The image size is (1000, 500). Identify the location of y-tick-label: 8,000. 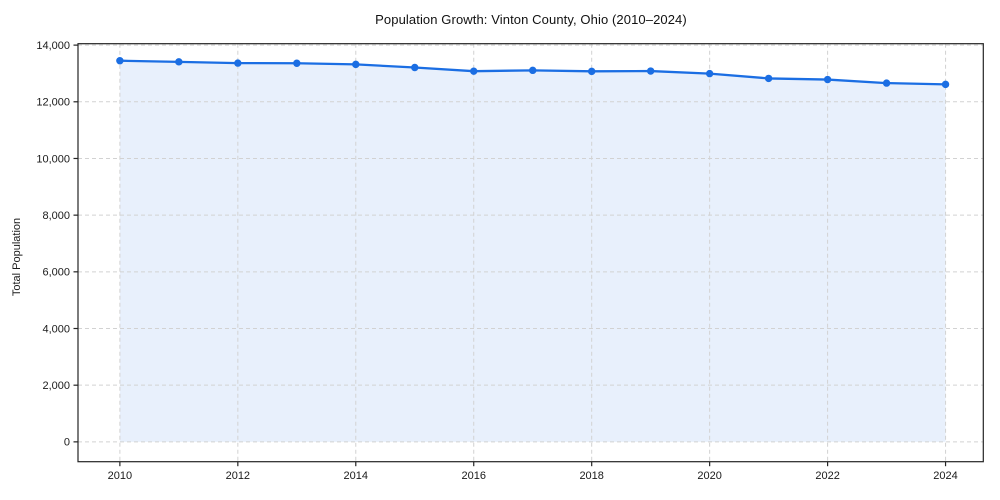
(56, 216).